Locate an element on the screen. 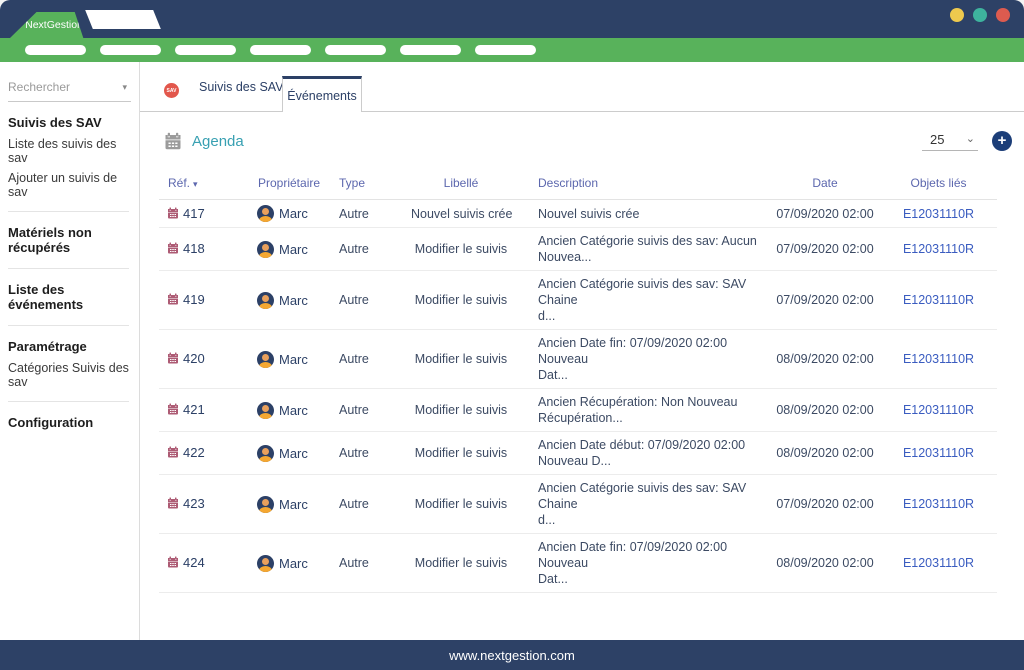 The image size is (1024, 670). sidebar-section-title: Configuration is located at coordinates (51, 422).